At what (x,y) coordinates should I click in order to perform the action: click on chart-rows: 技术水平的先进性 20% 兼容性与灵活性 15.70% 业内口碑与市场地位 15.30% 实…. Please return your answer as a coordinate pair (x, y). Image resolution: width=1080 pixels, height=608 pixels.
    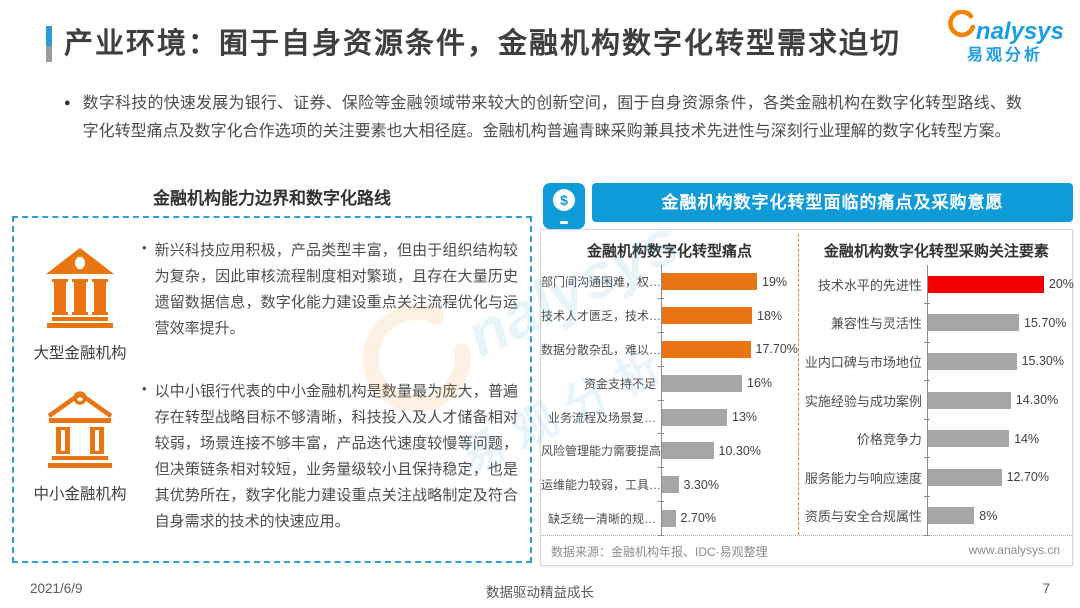
    Looking at the image, I should click on (936, 400).